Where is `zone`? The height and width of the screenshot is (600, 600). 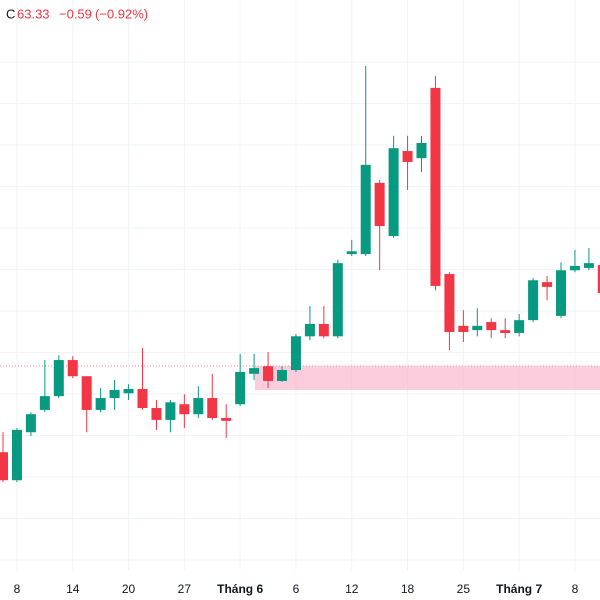
zone is located at coordinates (427, 378).